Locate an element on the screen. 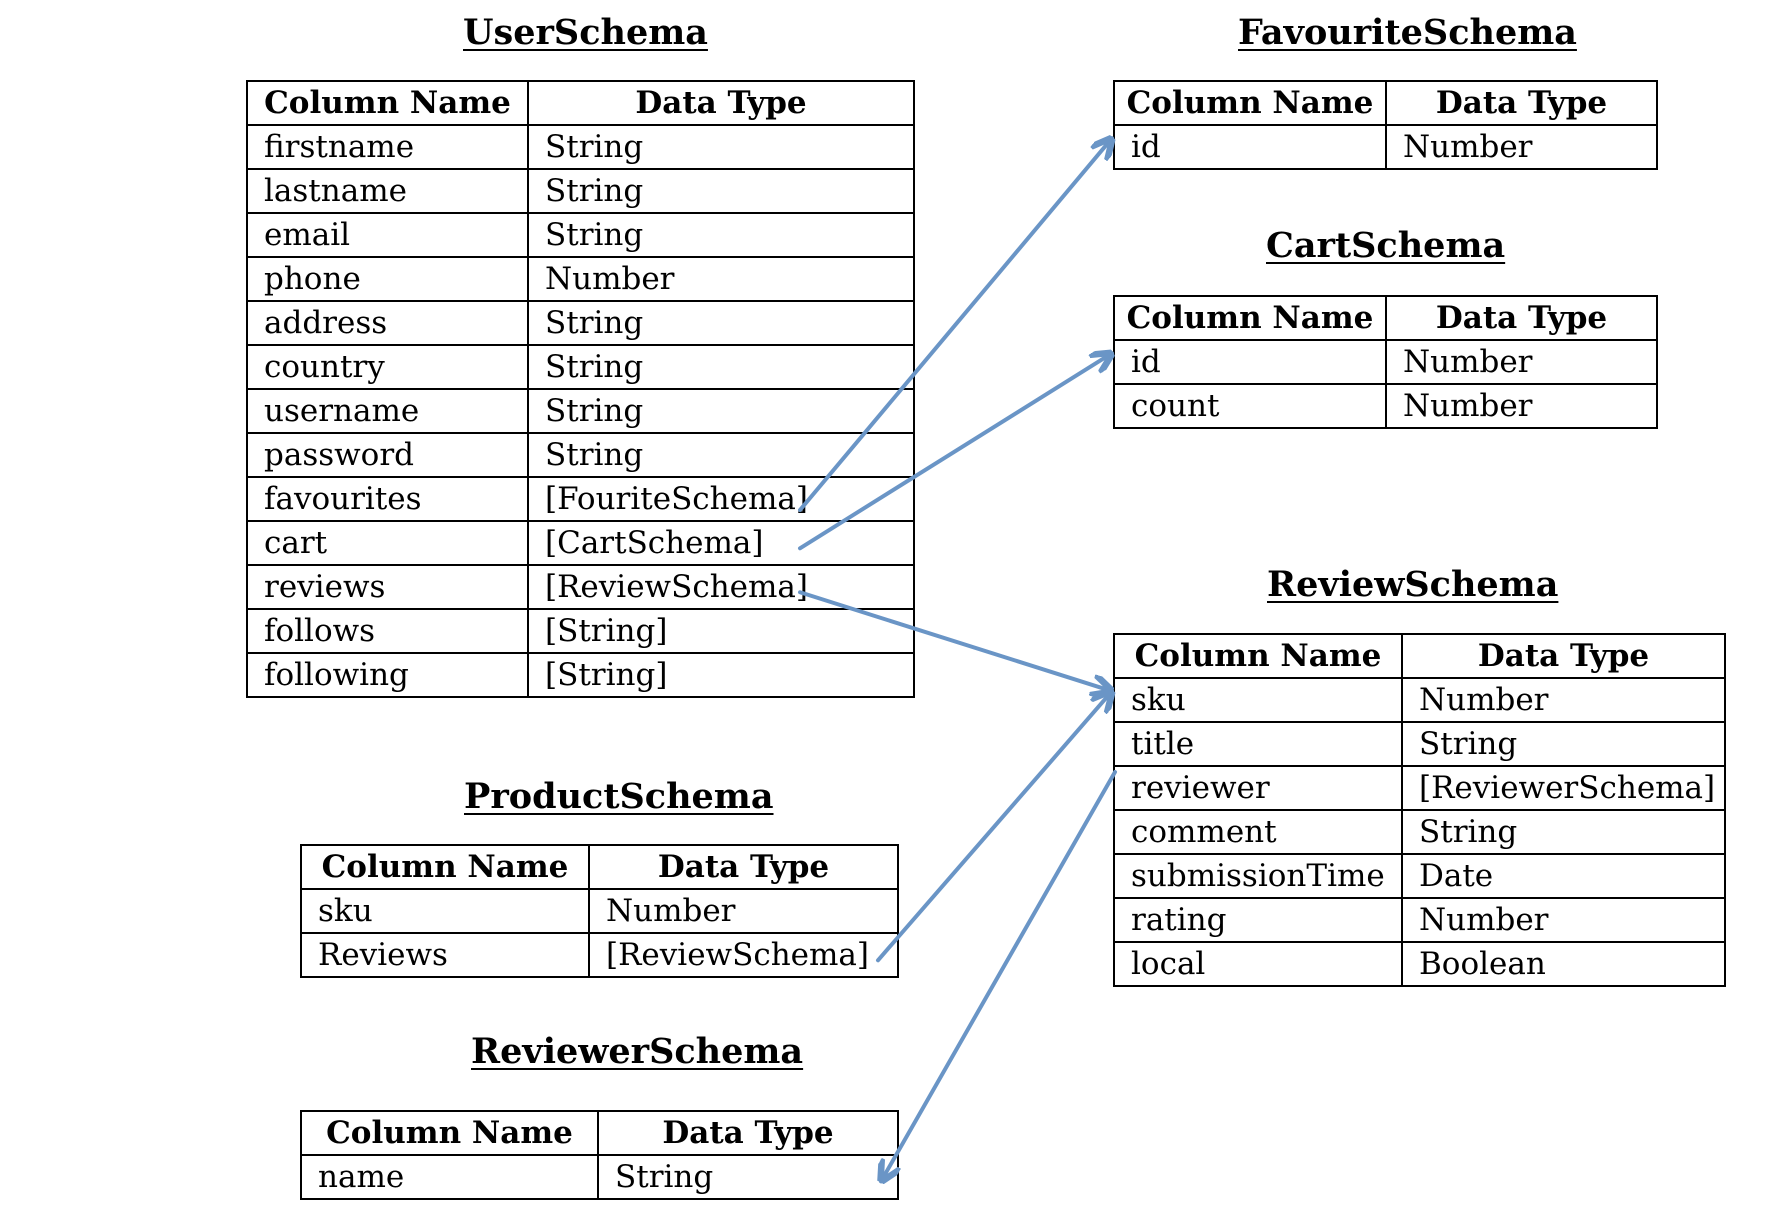 The height and width of the screenshot is (1214, 1786). field-name: submissionTime is located at coordinates (1258, 876).